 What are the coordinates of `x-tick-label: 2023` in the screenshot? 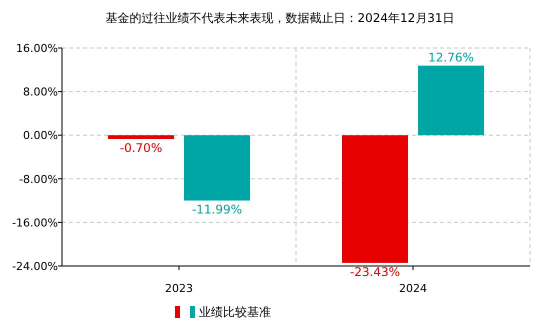 It's located at (179, 288).